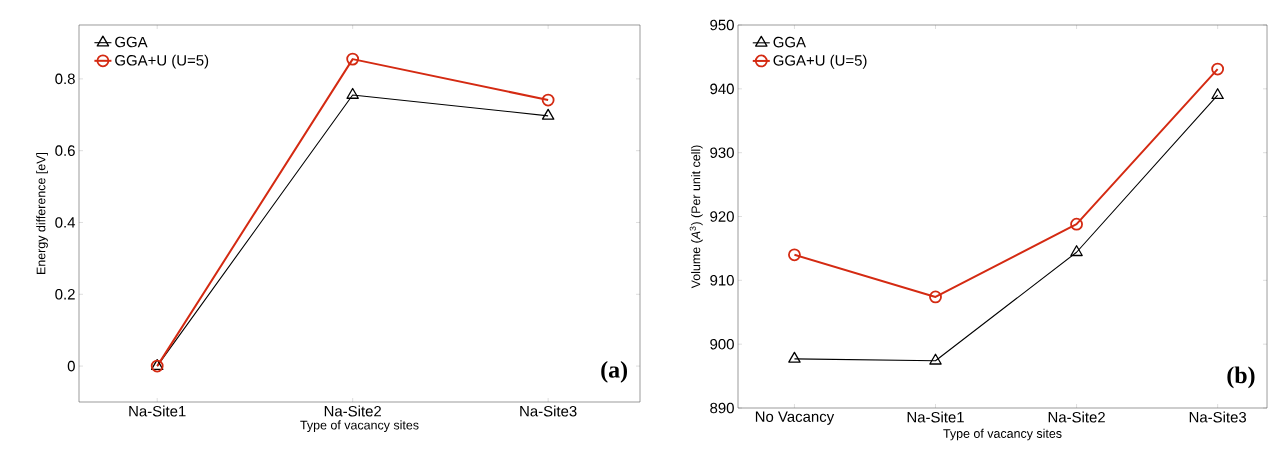 The height and width of the screenshot is (472, 1273). Describe the element at coordinates (795, 418) in the screenshot. I see `x-tick-label: No Vacancy` at that location.